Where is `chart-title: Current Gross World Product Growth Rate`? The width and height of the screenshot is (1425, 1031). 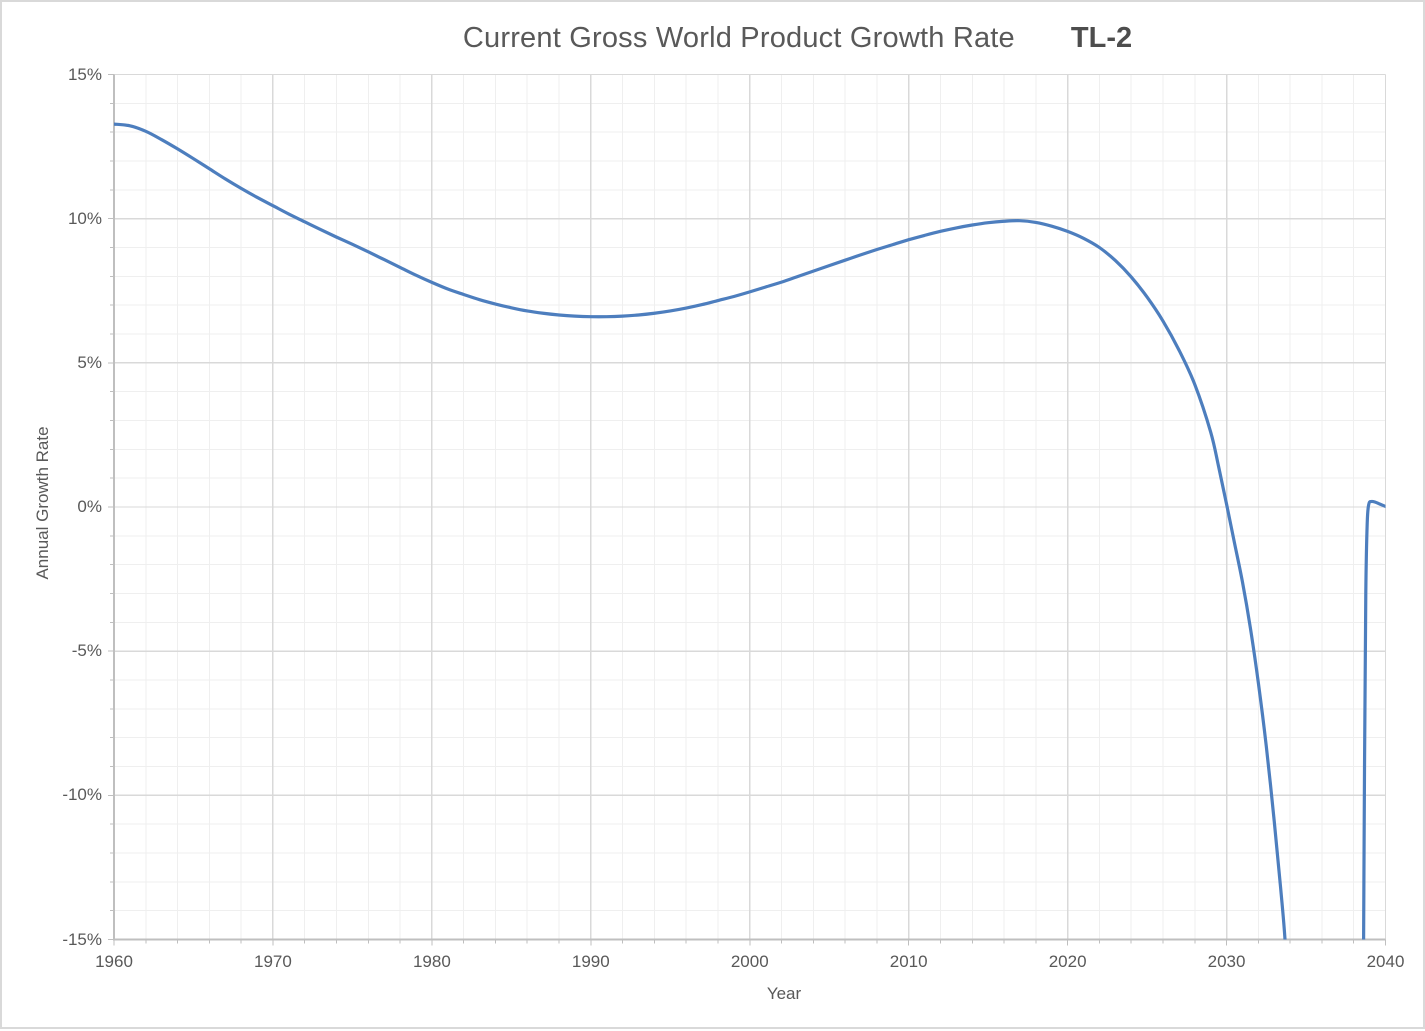 chart-title: Current Gross World Product Growth Rate is located at coordinates (738, 38).